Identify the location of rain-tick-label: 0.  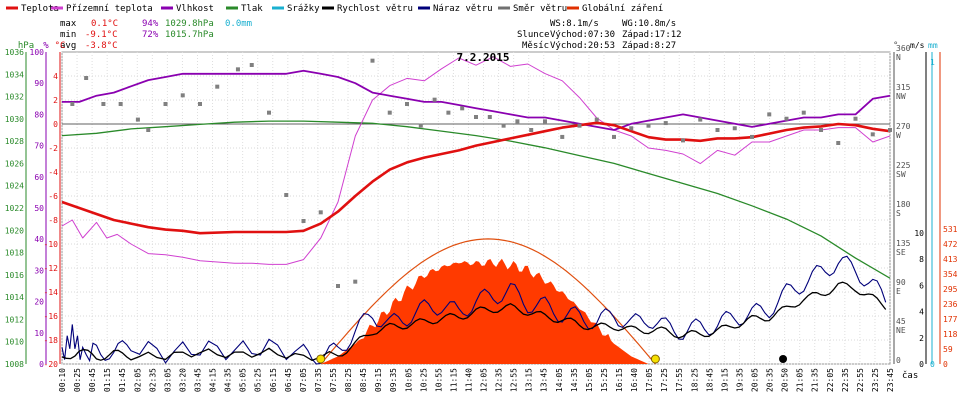
(932, 364).